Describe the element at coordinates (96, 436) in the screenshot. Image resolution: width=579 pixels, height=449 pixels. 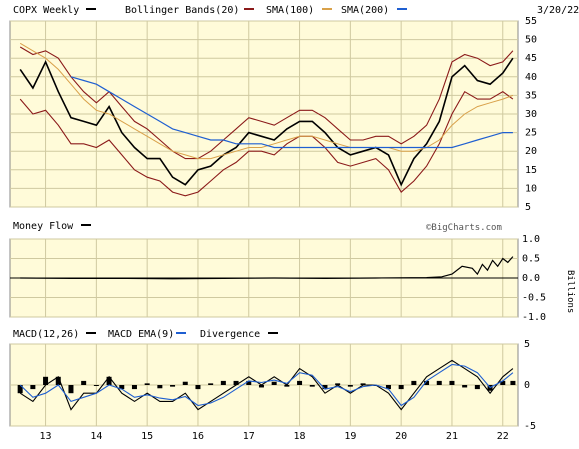
I see `x-tick-label-1: 14` at that location.